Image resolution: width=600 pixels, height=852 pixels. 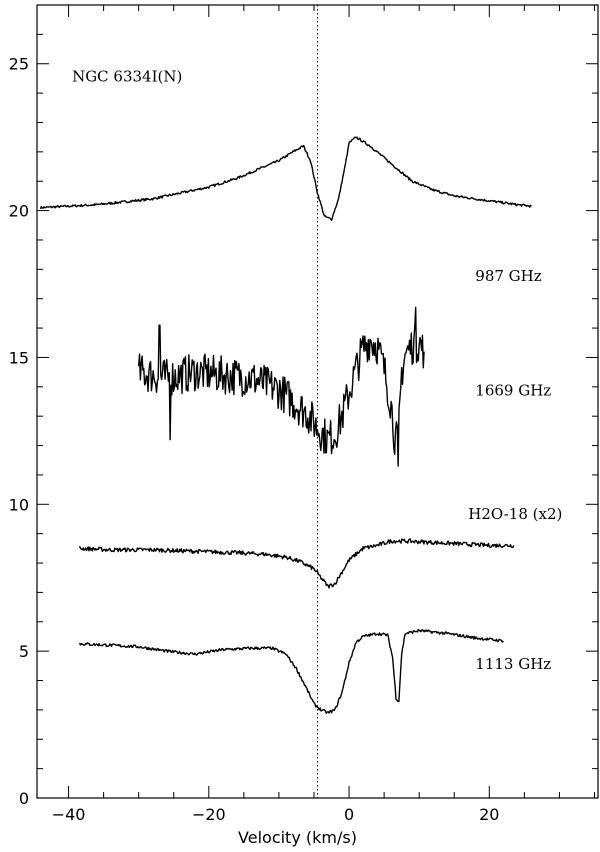 I want to click on annotation-label: 1113 GHz, so click(x=513, y=664).